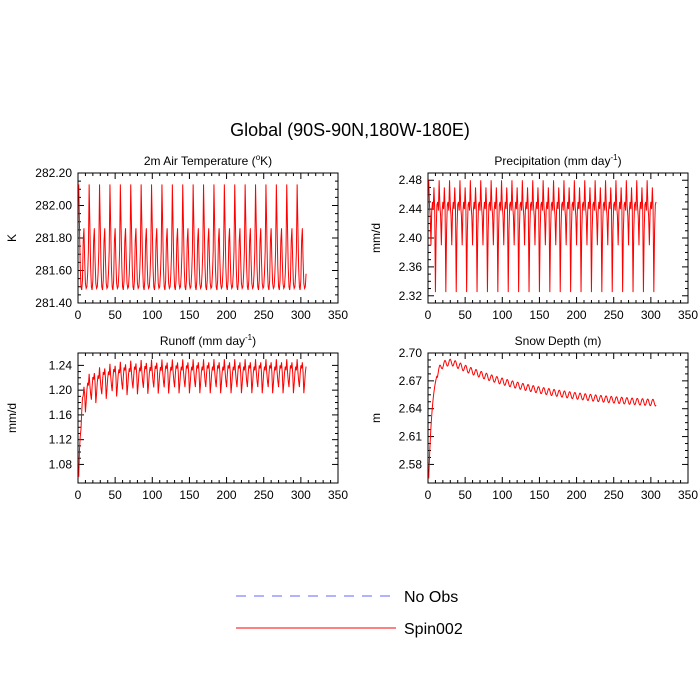 This screenshot has height=700, width=700. What do you see at coordinates (61, 390) in the screenshot?
I see `y-tick-label: 1.20` at bounding box center [61, 390].